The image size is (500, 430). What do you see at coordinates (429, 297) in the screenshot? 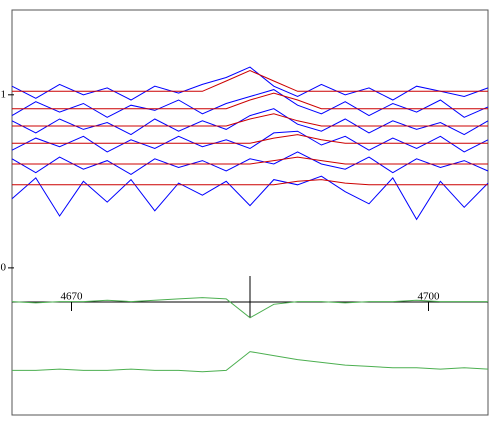
I see `x-tick-label: 4700` at bounding box center [429, 297].